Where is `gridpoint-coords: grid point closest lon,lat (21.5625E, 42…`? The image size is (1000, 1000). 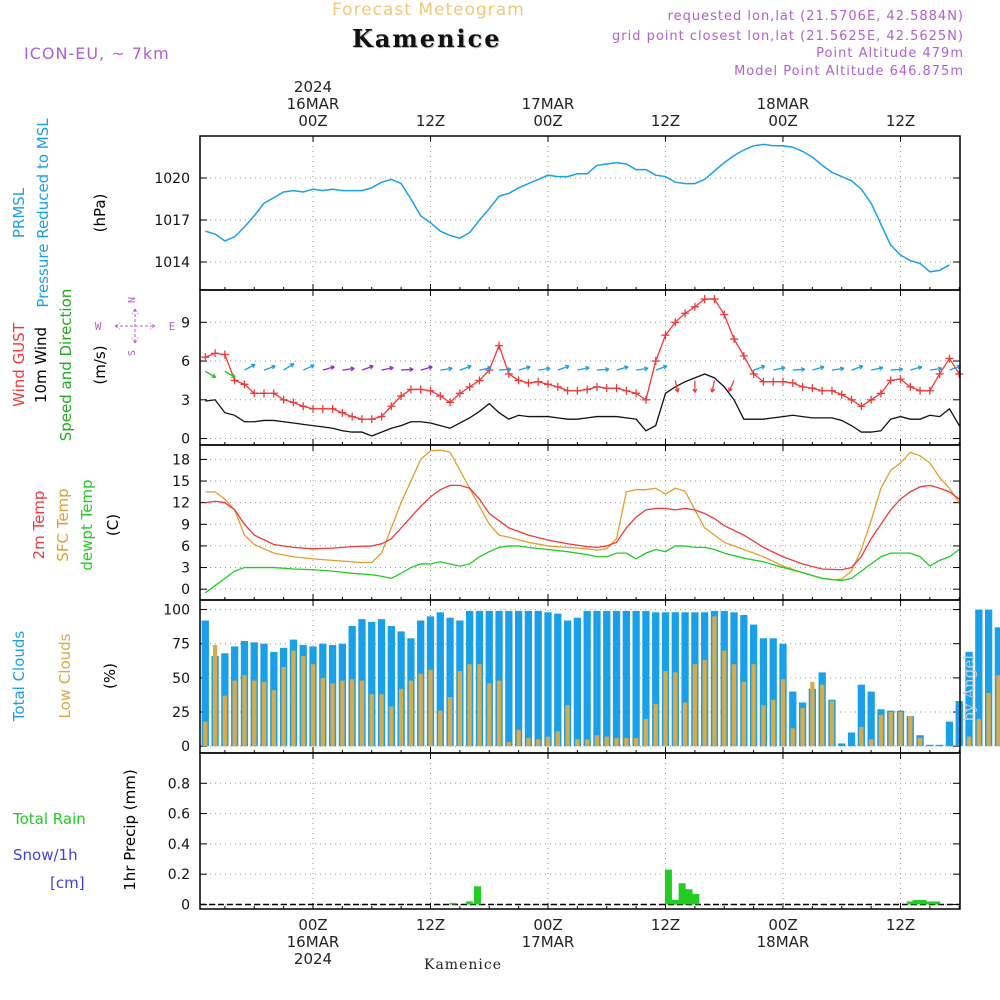 gridpoint-coords: grid point closest lon,lat (21.5625E, 42… is located at coordinates (788, 36).